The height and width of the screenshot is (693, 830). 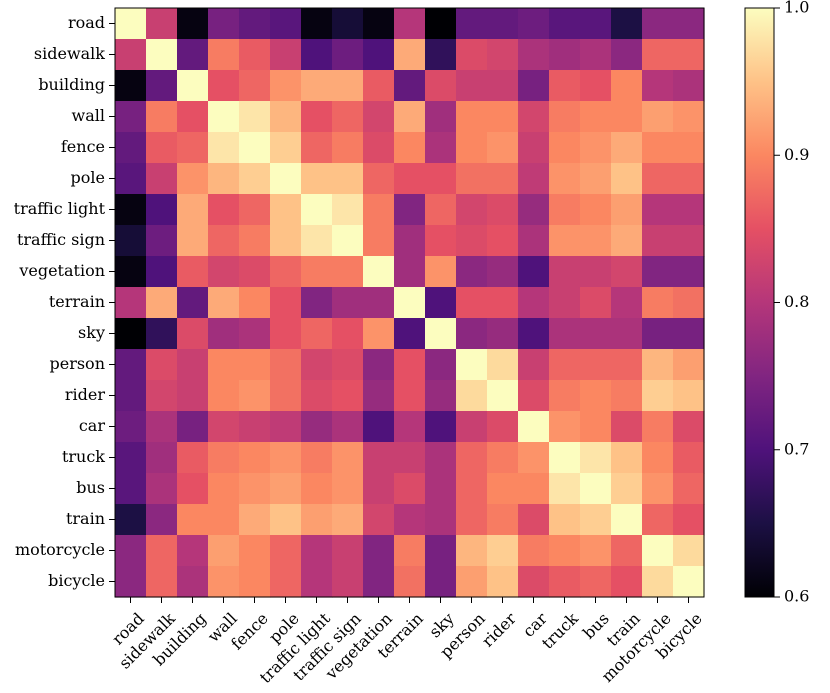 I want to click on colorbar-tick-label: 0.6, so click(x=796, y=596).